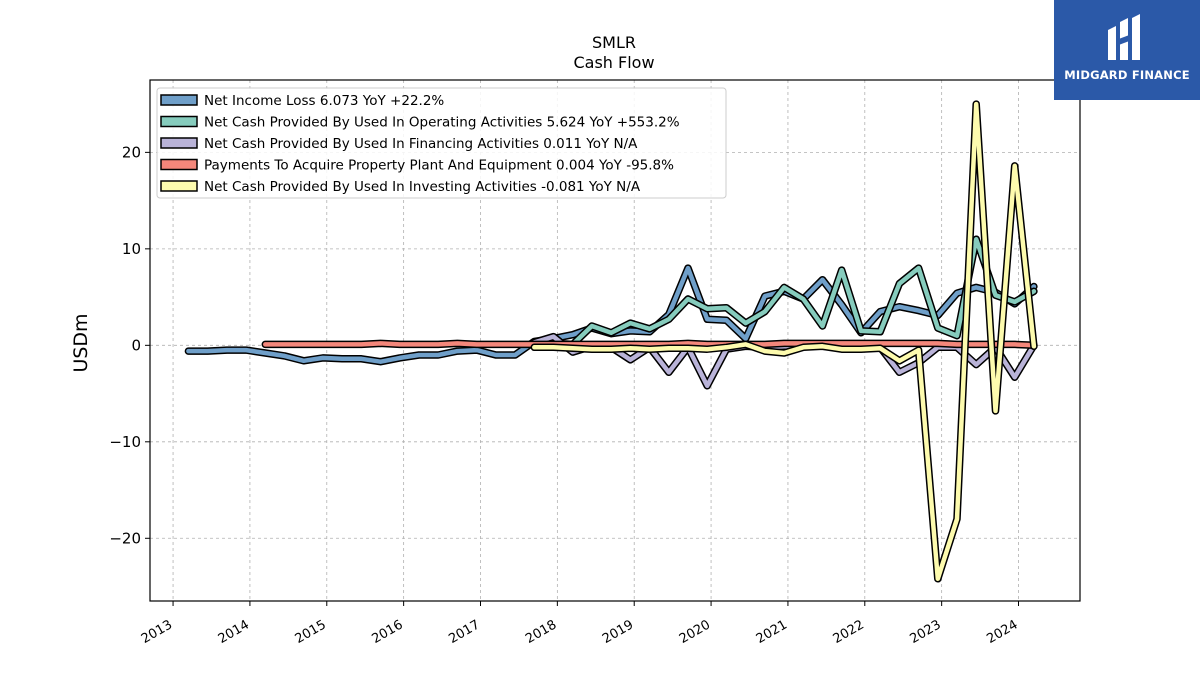 This screenshot has width=1200, height=675. I want to click on x-tick-label: 2023, so click(925, 632).